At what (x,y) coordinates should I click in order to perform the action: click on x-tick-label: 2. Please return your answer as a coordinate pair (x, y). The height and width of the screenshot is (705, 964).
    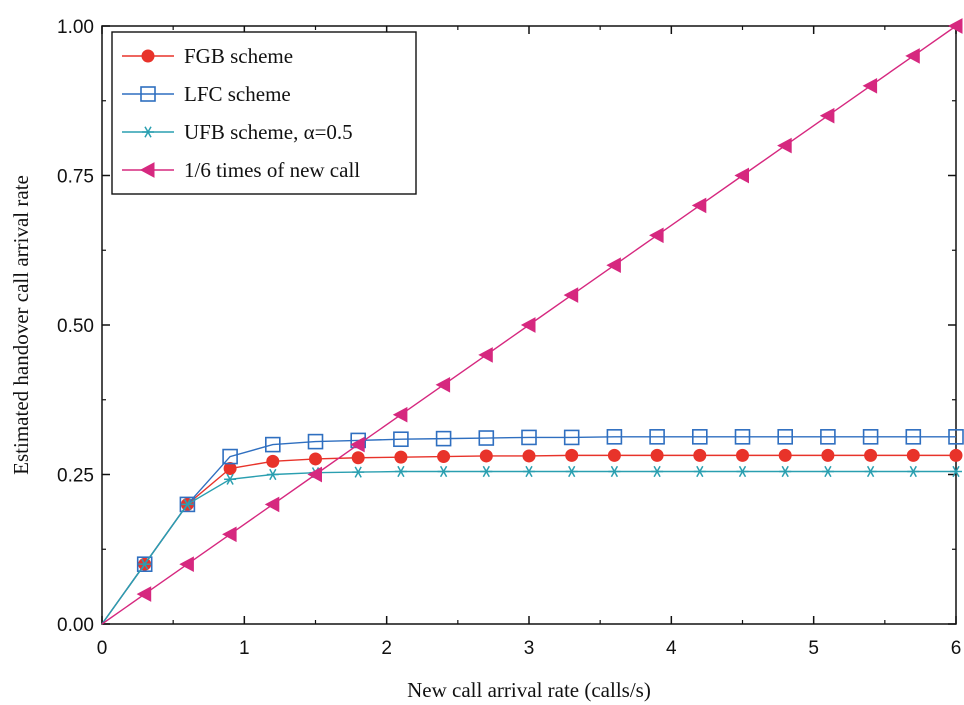
    Looking at the image, I should click on (386, 648).